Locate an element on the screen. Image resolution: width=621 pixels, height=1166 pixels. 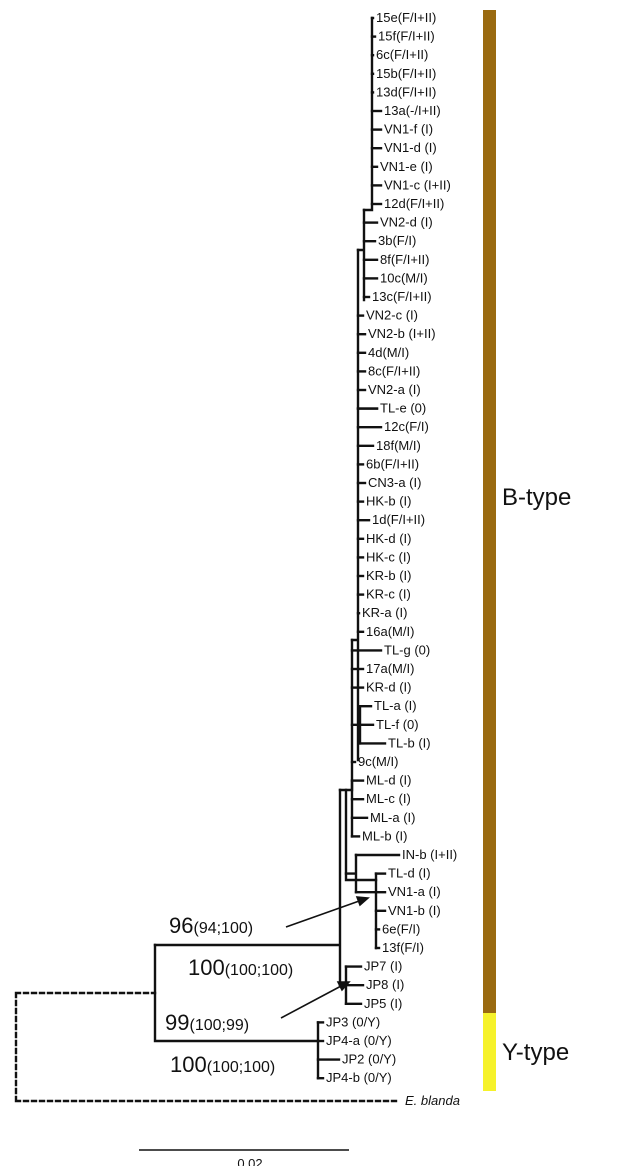
tip-label: KR-a (I) is located at coordinates (385, 612).